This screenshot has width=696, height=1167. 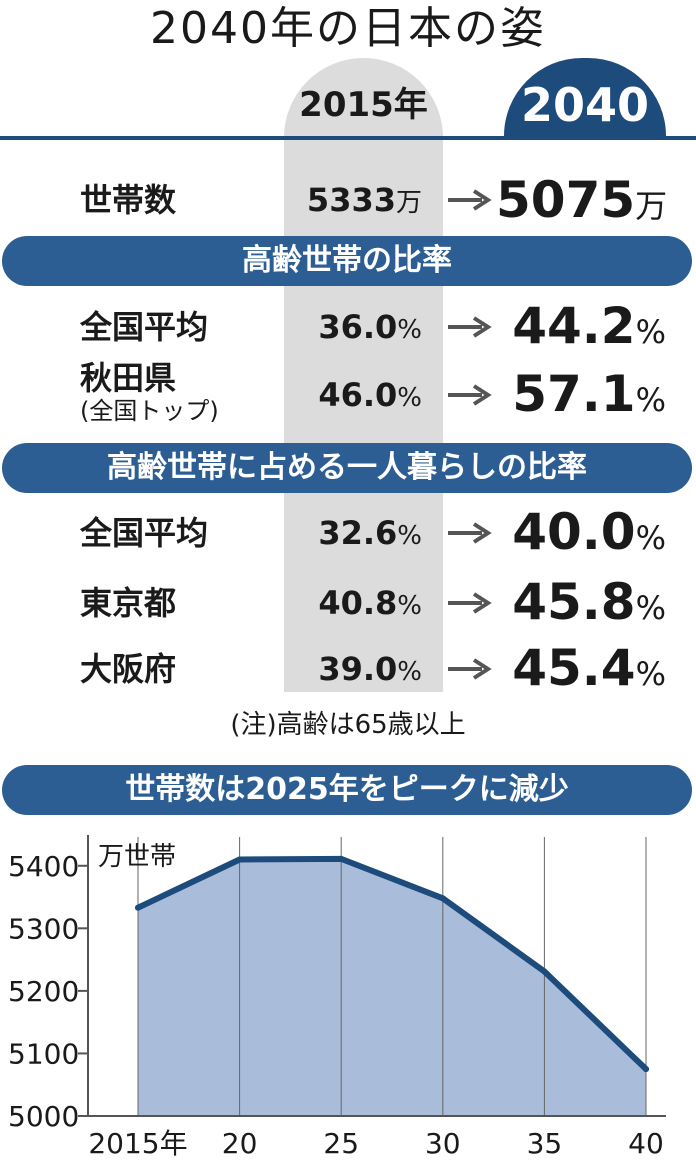 What do you see at coordinates (574, 668) in the screenshot?
I see `row-2040-number: 45.4` at bounding box center [574, 668].